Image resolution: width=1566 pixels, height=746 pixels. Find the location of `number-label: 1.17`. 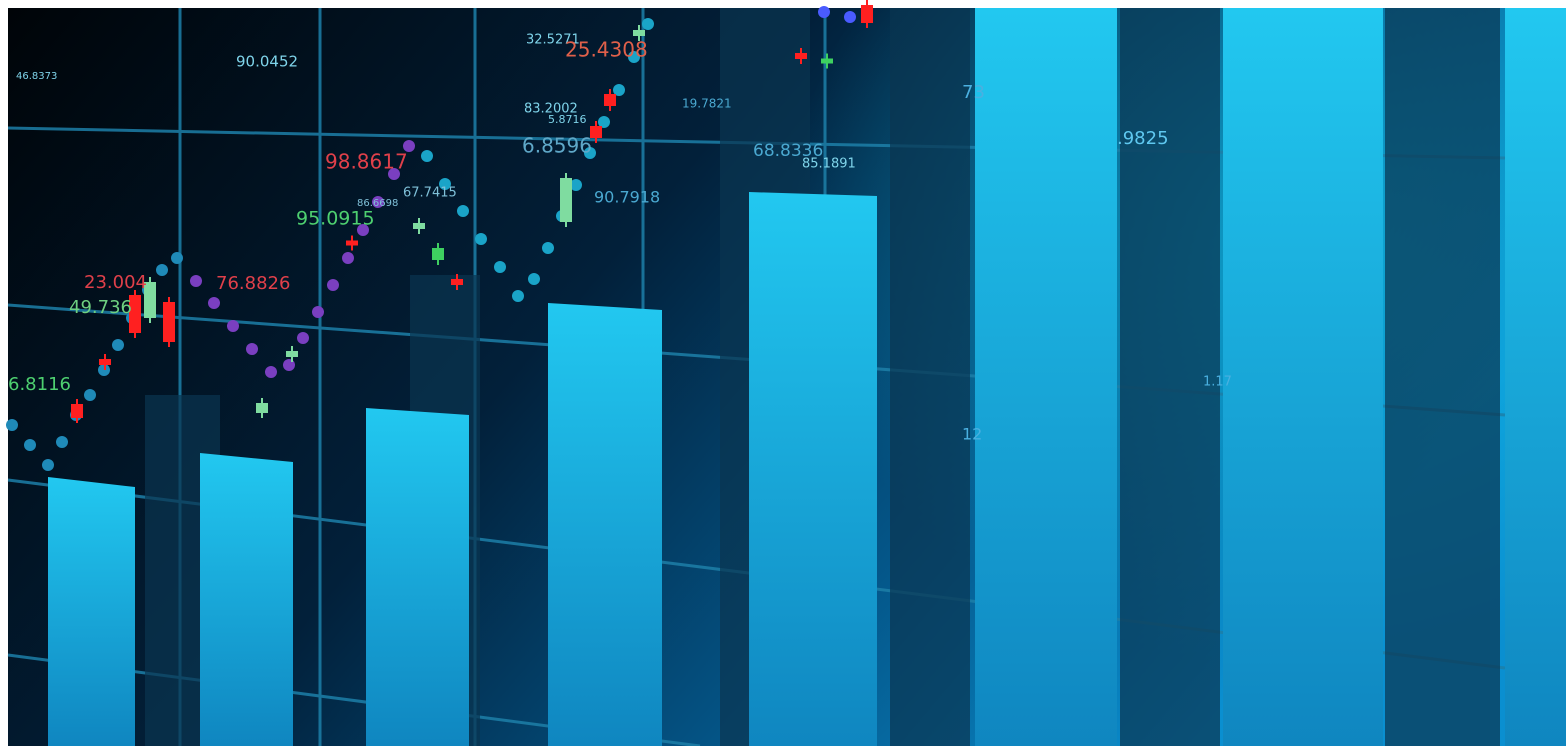

number-label: 1.17 is located at coordinates (1217, 382).